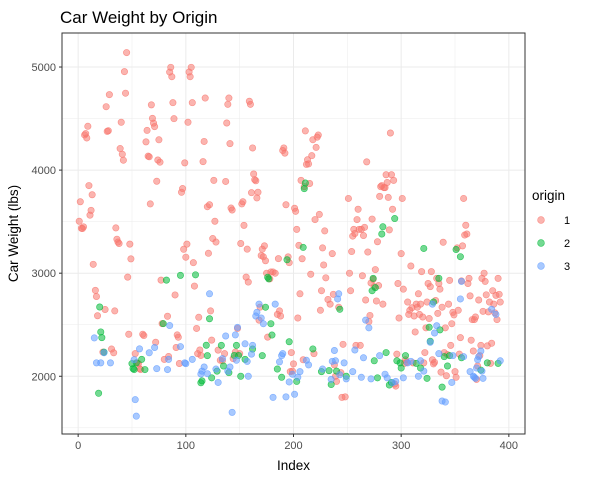 Image resolution: width=600 pixels, height=480 pixels. I want to click on y-tick-label: 4000, so click(44, 171).